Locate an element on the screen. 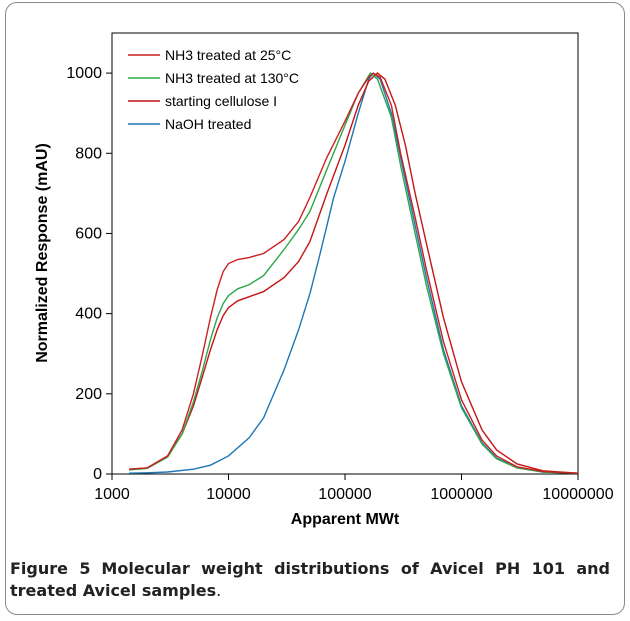  y-axis-ticks: 0 200 400 600 800 1000 is located at coordinates (89, 274).